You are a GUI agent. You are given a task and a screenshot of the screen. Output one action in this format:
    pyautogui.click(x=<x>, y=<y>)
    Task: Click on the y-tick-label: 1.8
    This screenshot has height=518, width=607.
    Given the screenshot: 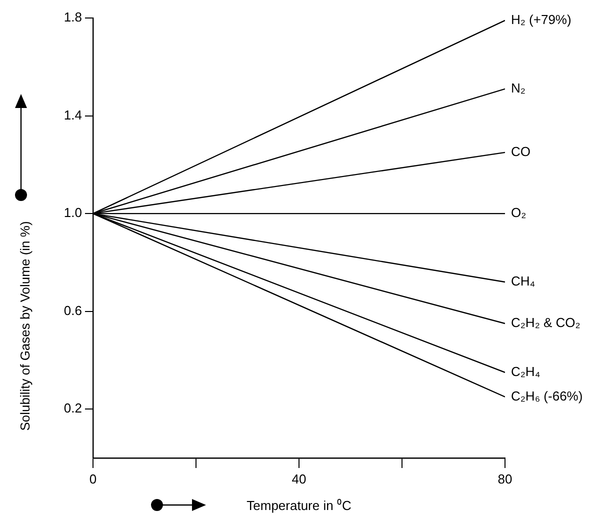 What is the action you would take?
    pyautogui.click(x=73, y=17)
    